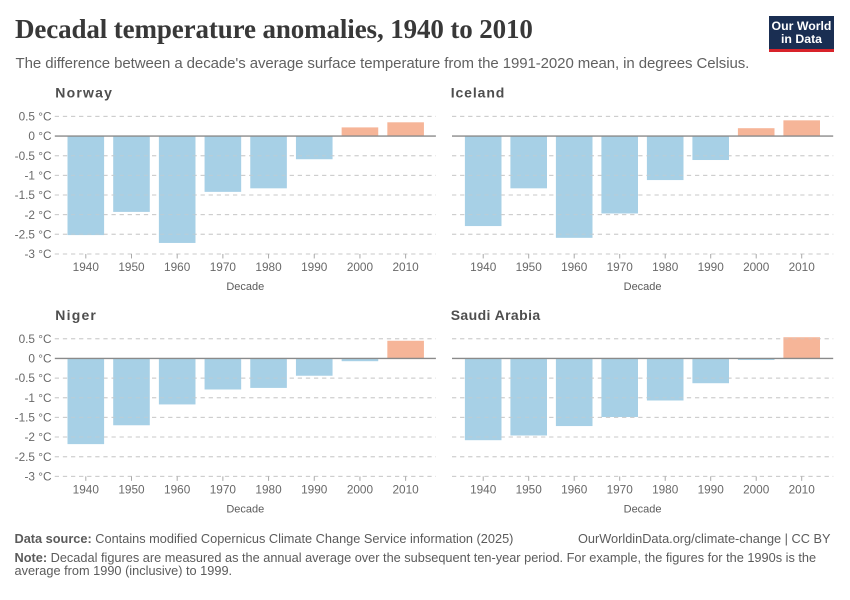 The height and width of the screenshot is (600, 850). I want to click on svg-text: Saudi Arabia, so click(496, 315).